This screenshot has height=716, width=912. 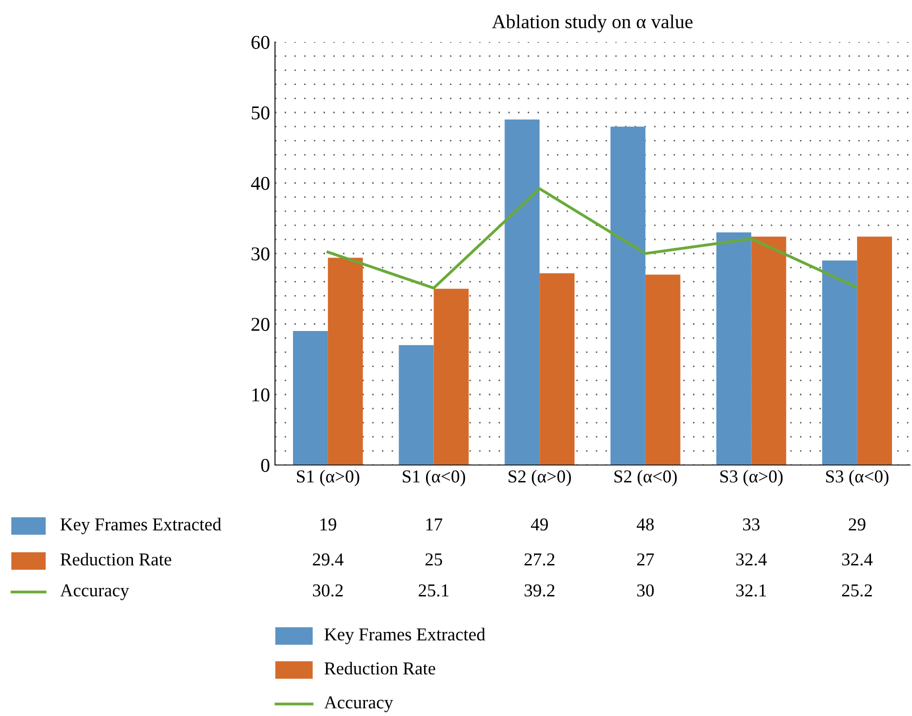 What do you see at coordinates (751, 590) in the screenshot?
I see `data-label: 32.1` at bounding box center [751, 590].